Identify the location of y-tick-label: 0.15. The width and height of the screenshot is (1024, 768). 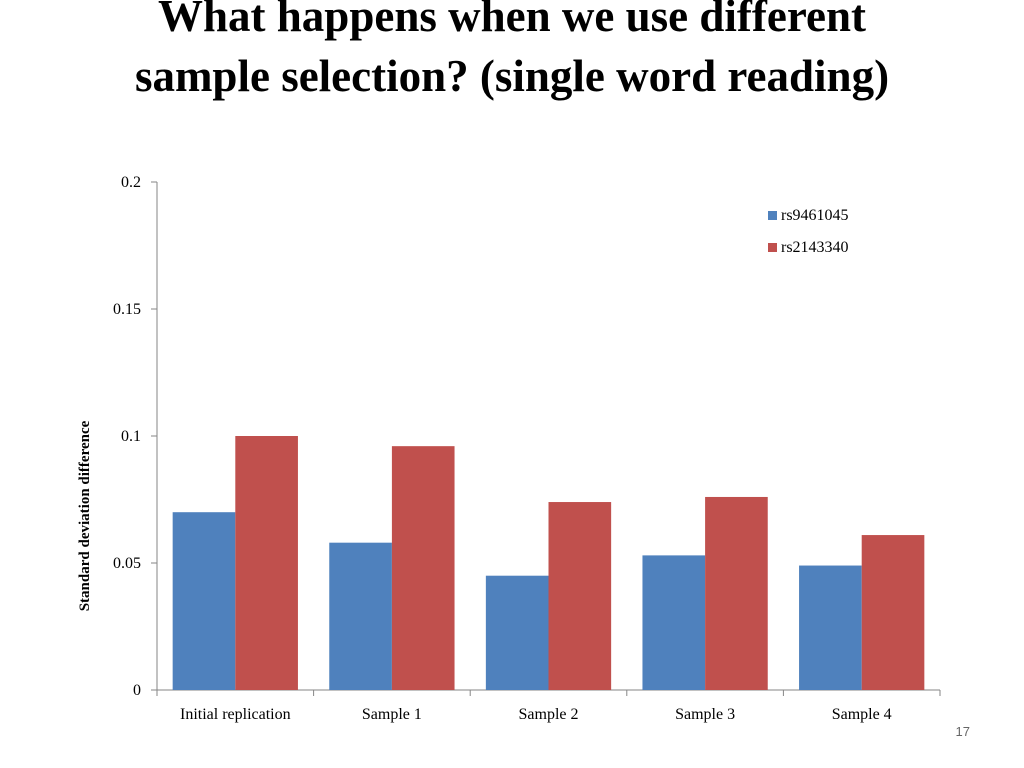
(127, 309).